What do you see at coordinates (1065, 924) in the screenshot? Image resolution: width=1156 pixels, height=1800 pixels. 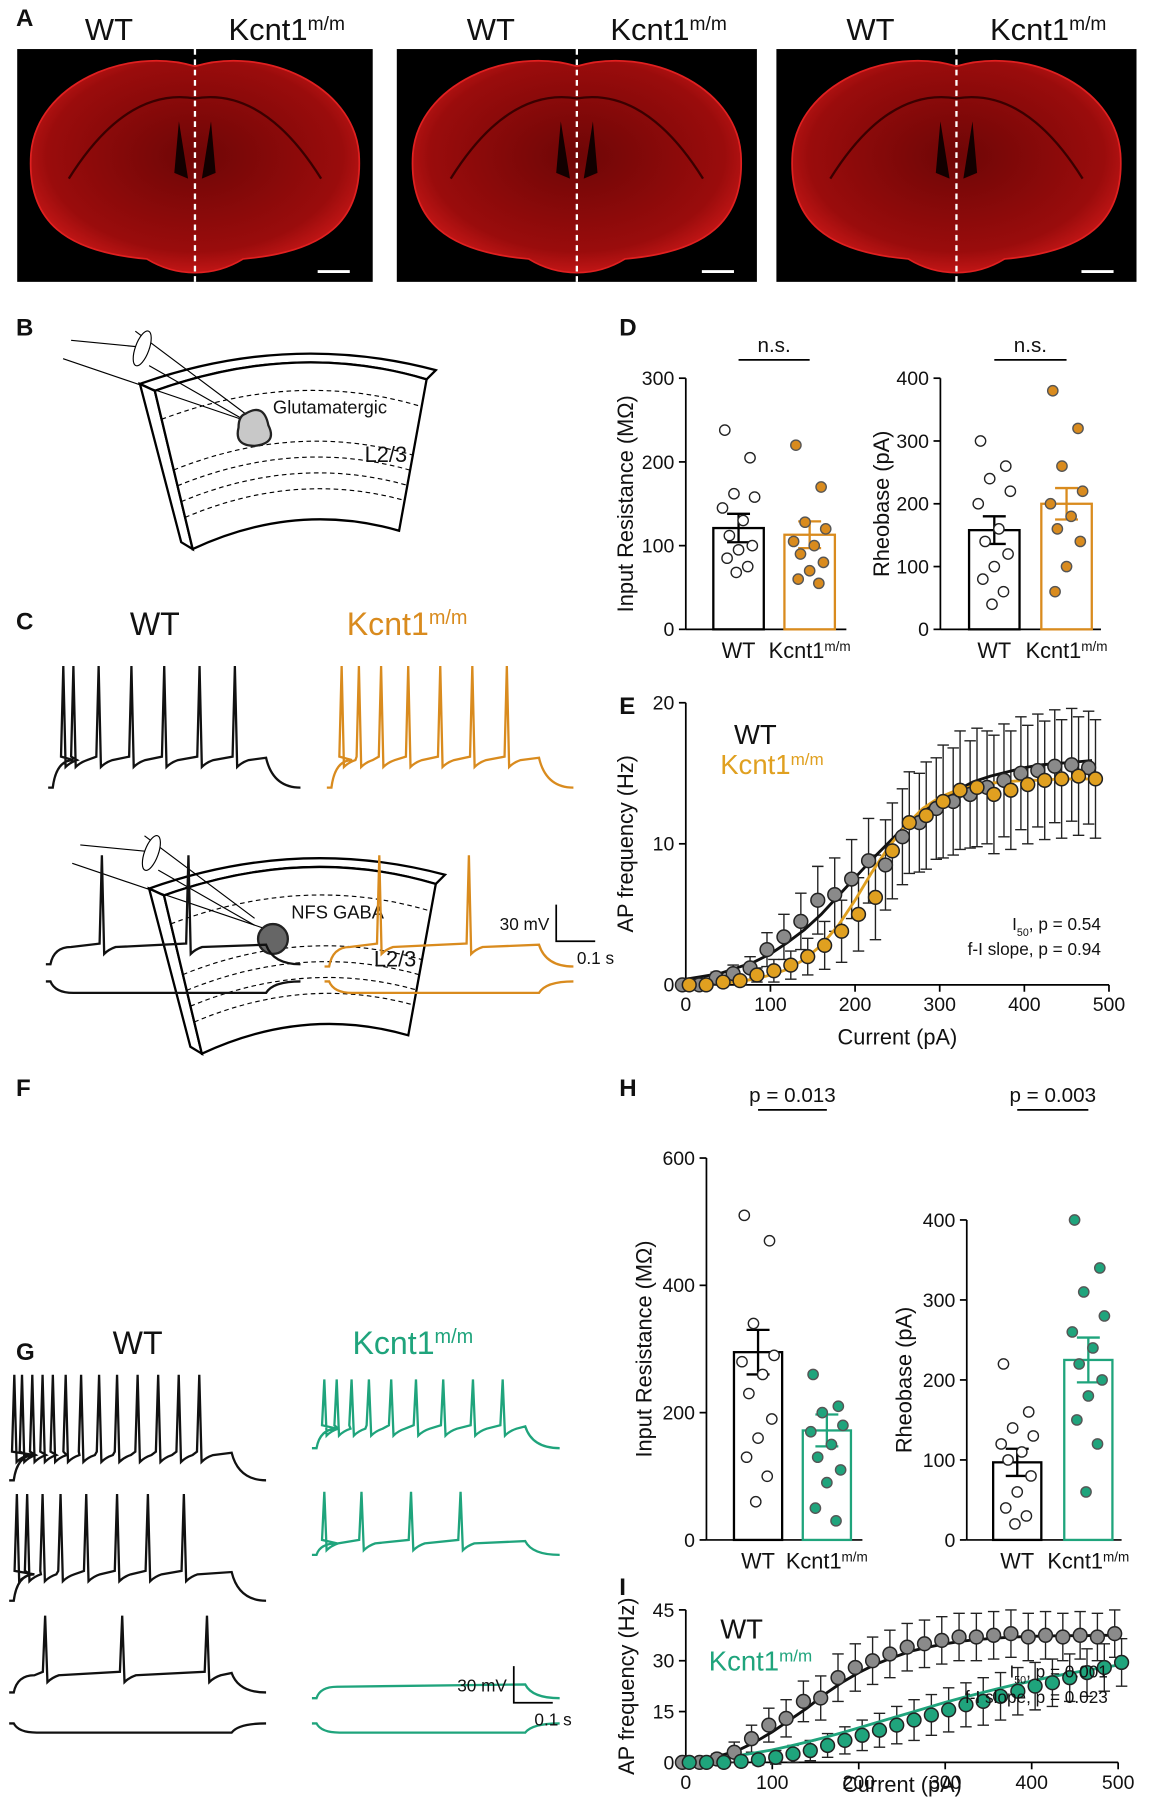 I see `annotation-part: , p = 0.54` at bounding box center [1065, 924].